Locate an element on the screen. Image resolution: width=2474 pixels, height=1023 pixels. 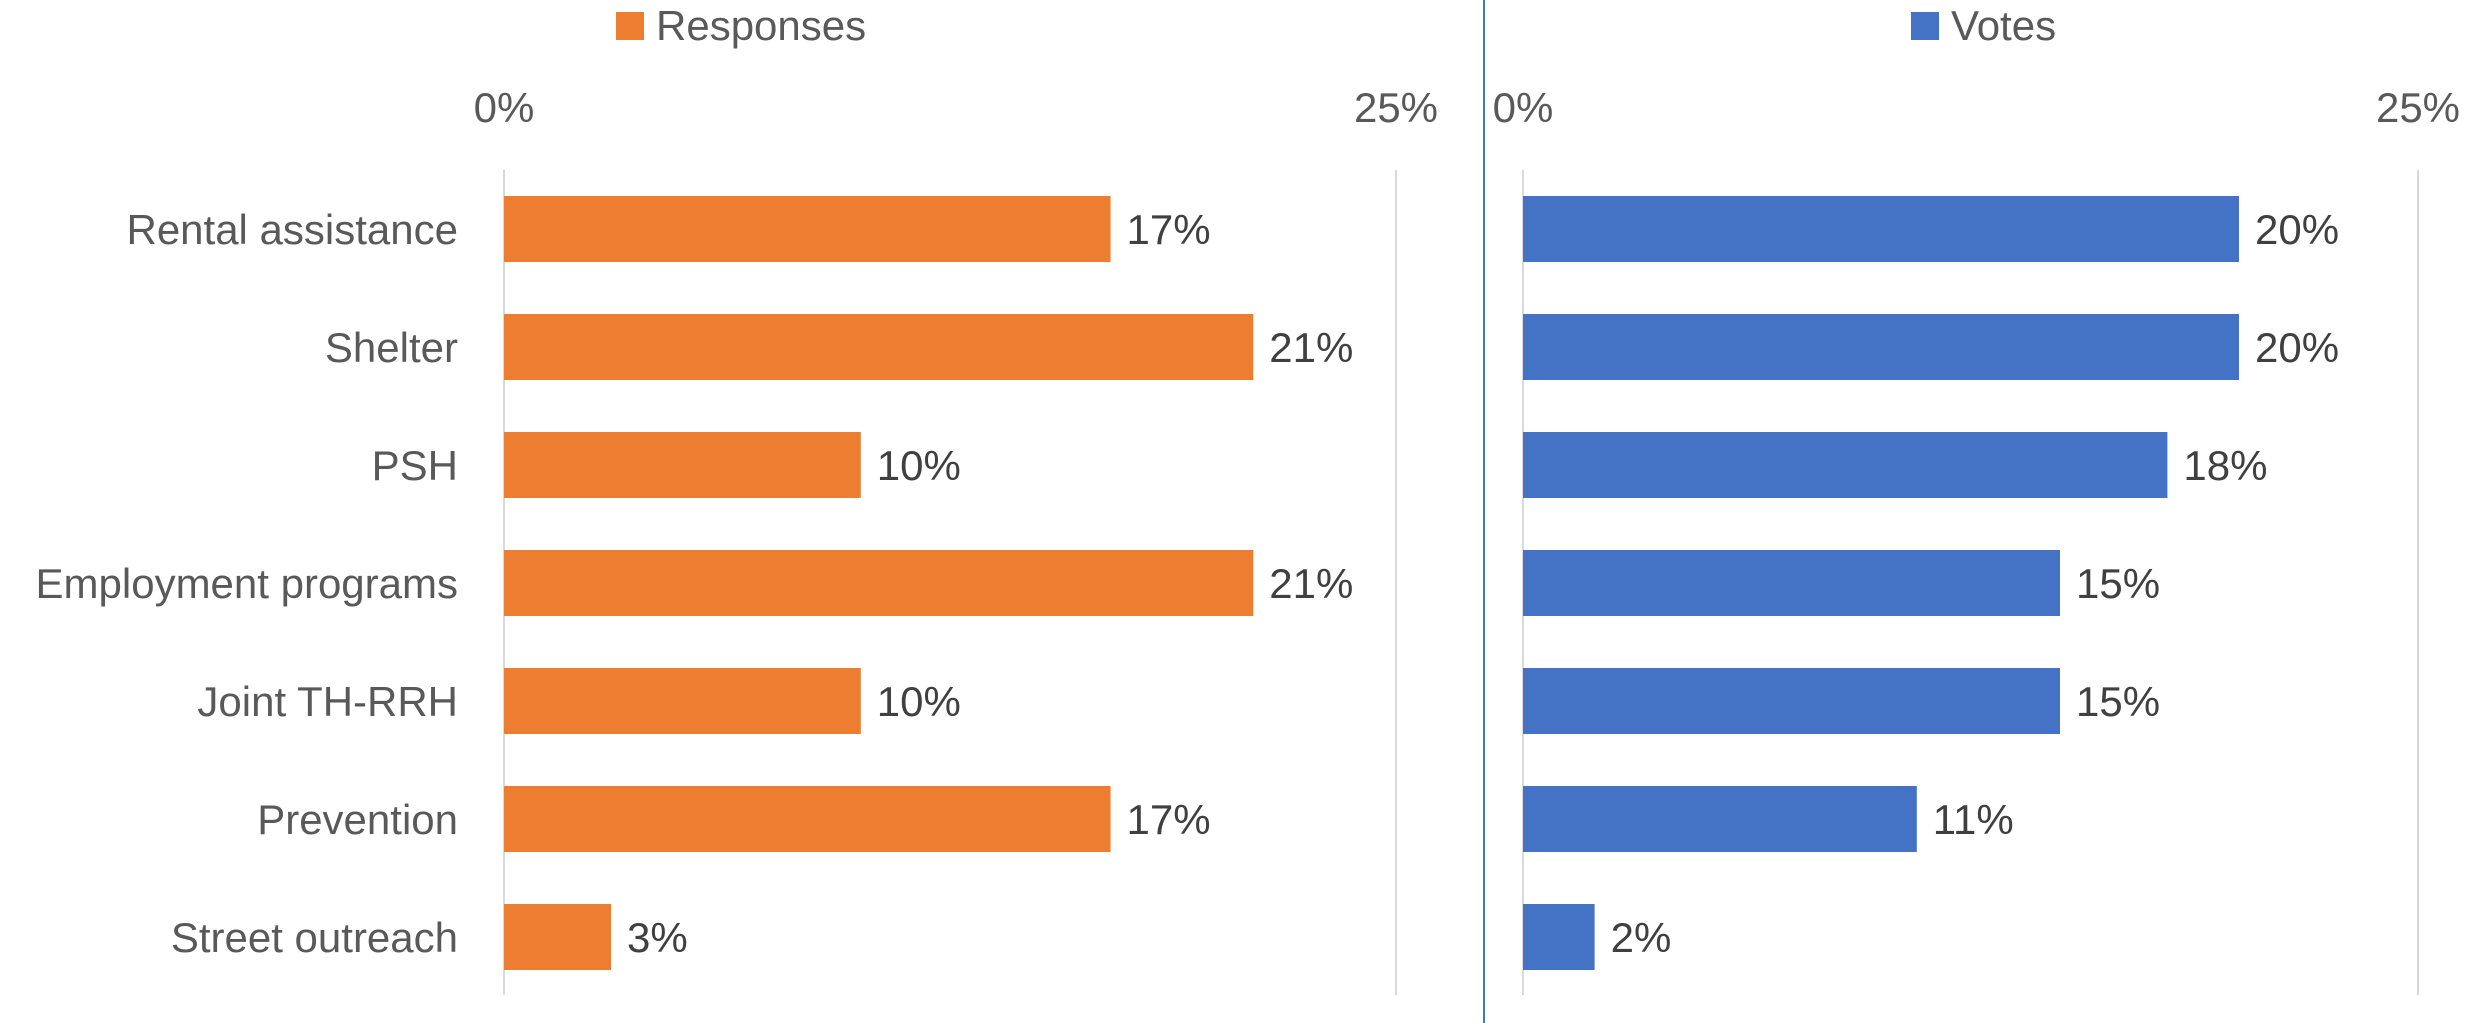
category-label: Employment programs is located at coordinates (247, 583).